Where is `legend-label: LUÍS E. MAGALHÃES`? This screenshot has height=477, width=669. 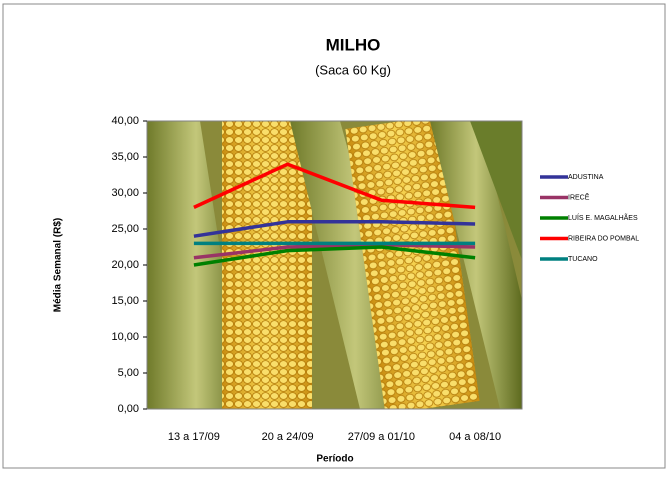 legend-label: LUÍS E. MAGALHÃES is located at coordinates (603, 217).